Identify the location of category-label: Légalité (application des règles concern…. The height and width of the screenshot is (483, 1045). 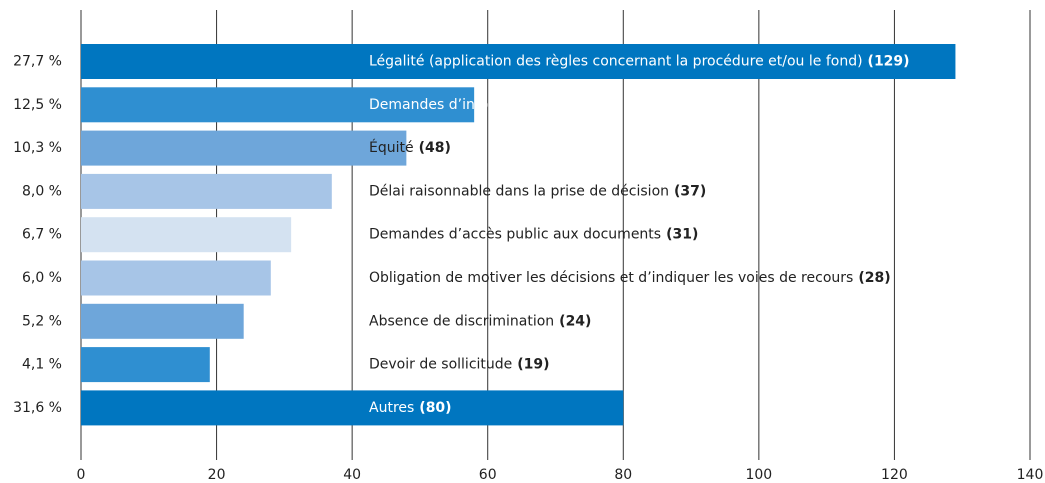
(616, 62).